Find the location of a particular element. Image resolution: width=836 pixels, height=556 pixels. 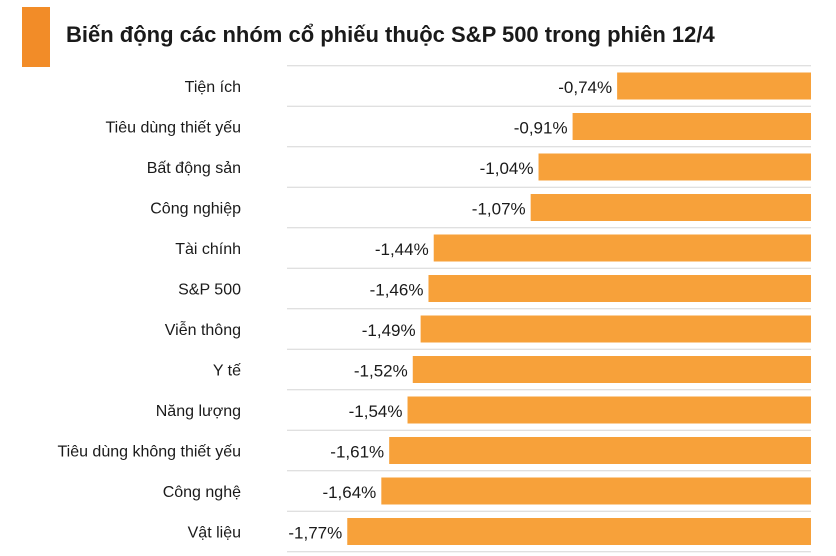

value-label: -1,07% is located at coordinates (499, 209).